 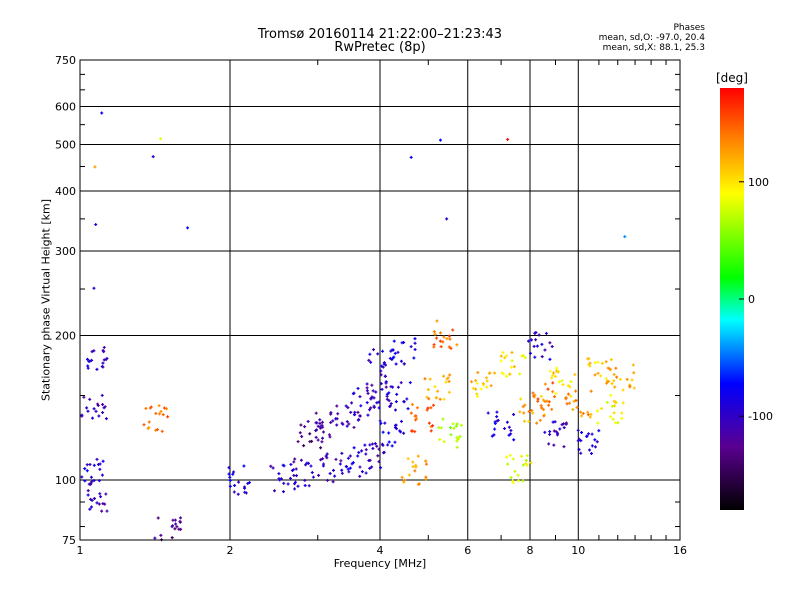 What do you see at coordinates (578, 550) in the screenshot?
I see `x-tick-label: 10` at bounding box center [578, 550].